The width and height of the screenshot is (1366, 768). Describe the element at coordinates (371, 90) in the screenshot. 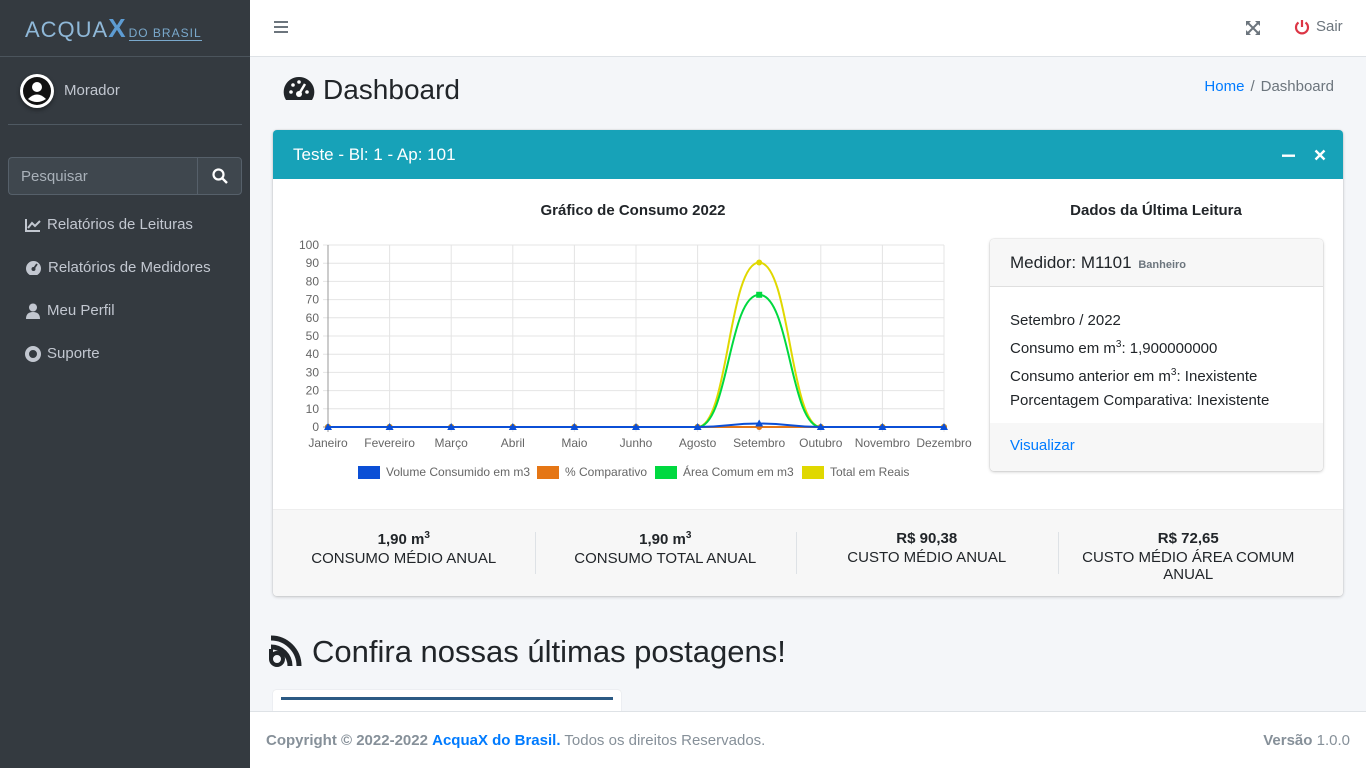

I see `page-header: Dashboard` at that location.